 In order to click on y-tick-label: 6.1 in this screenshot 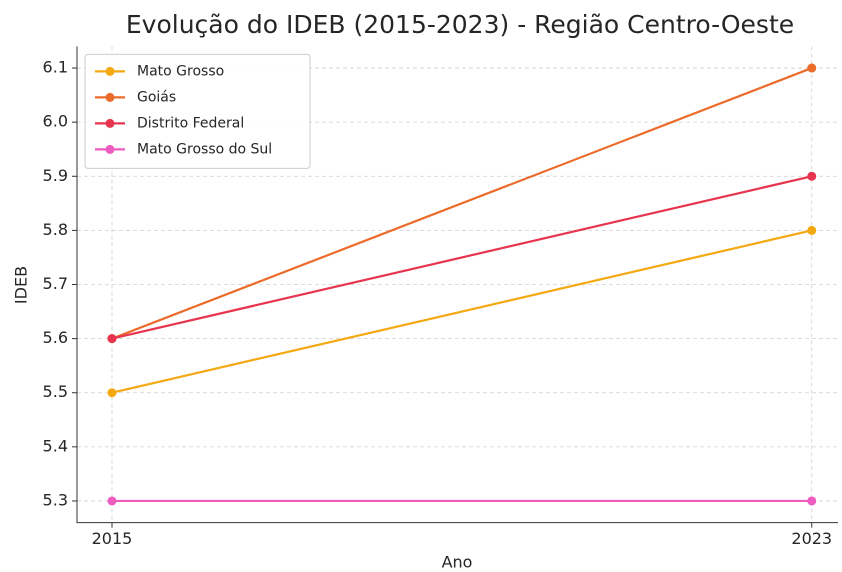, I will do `click(55, 67)`.